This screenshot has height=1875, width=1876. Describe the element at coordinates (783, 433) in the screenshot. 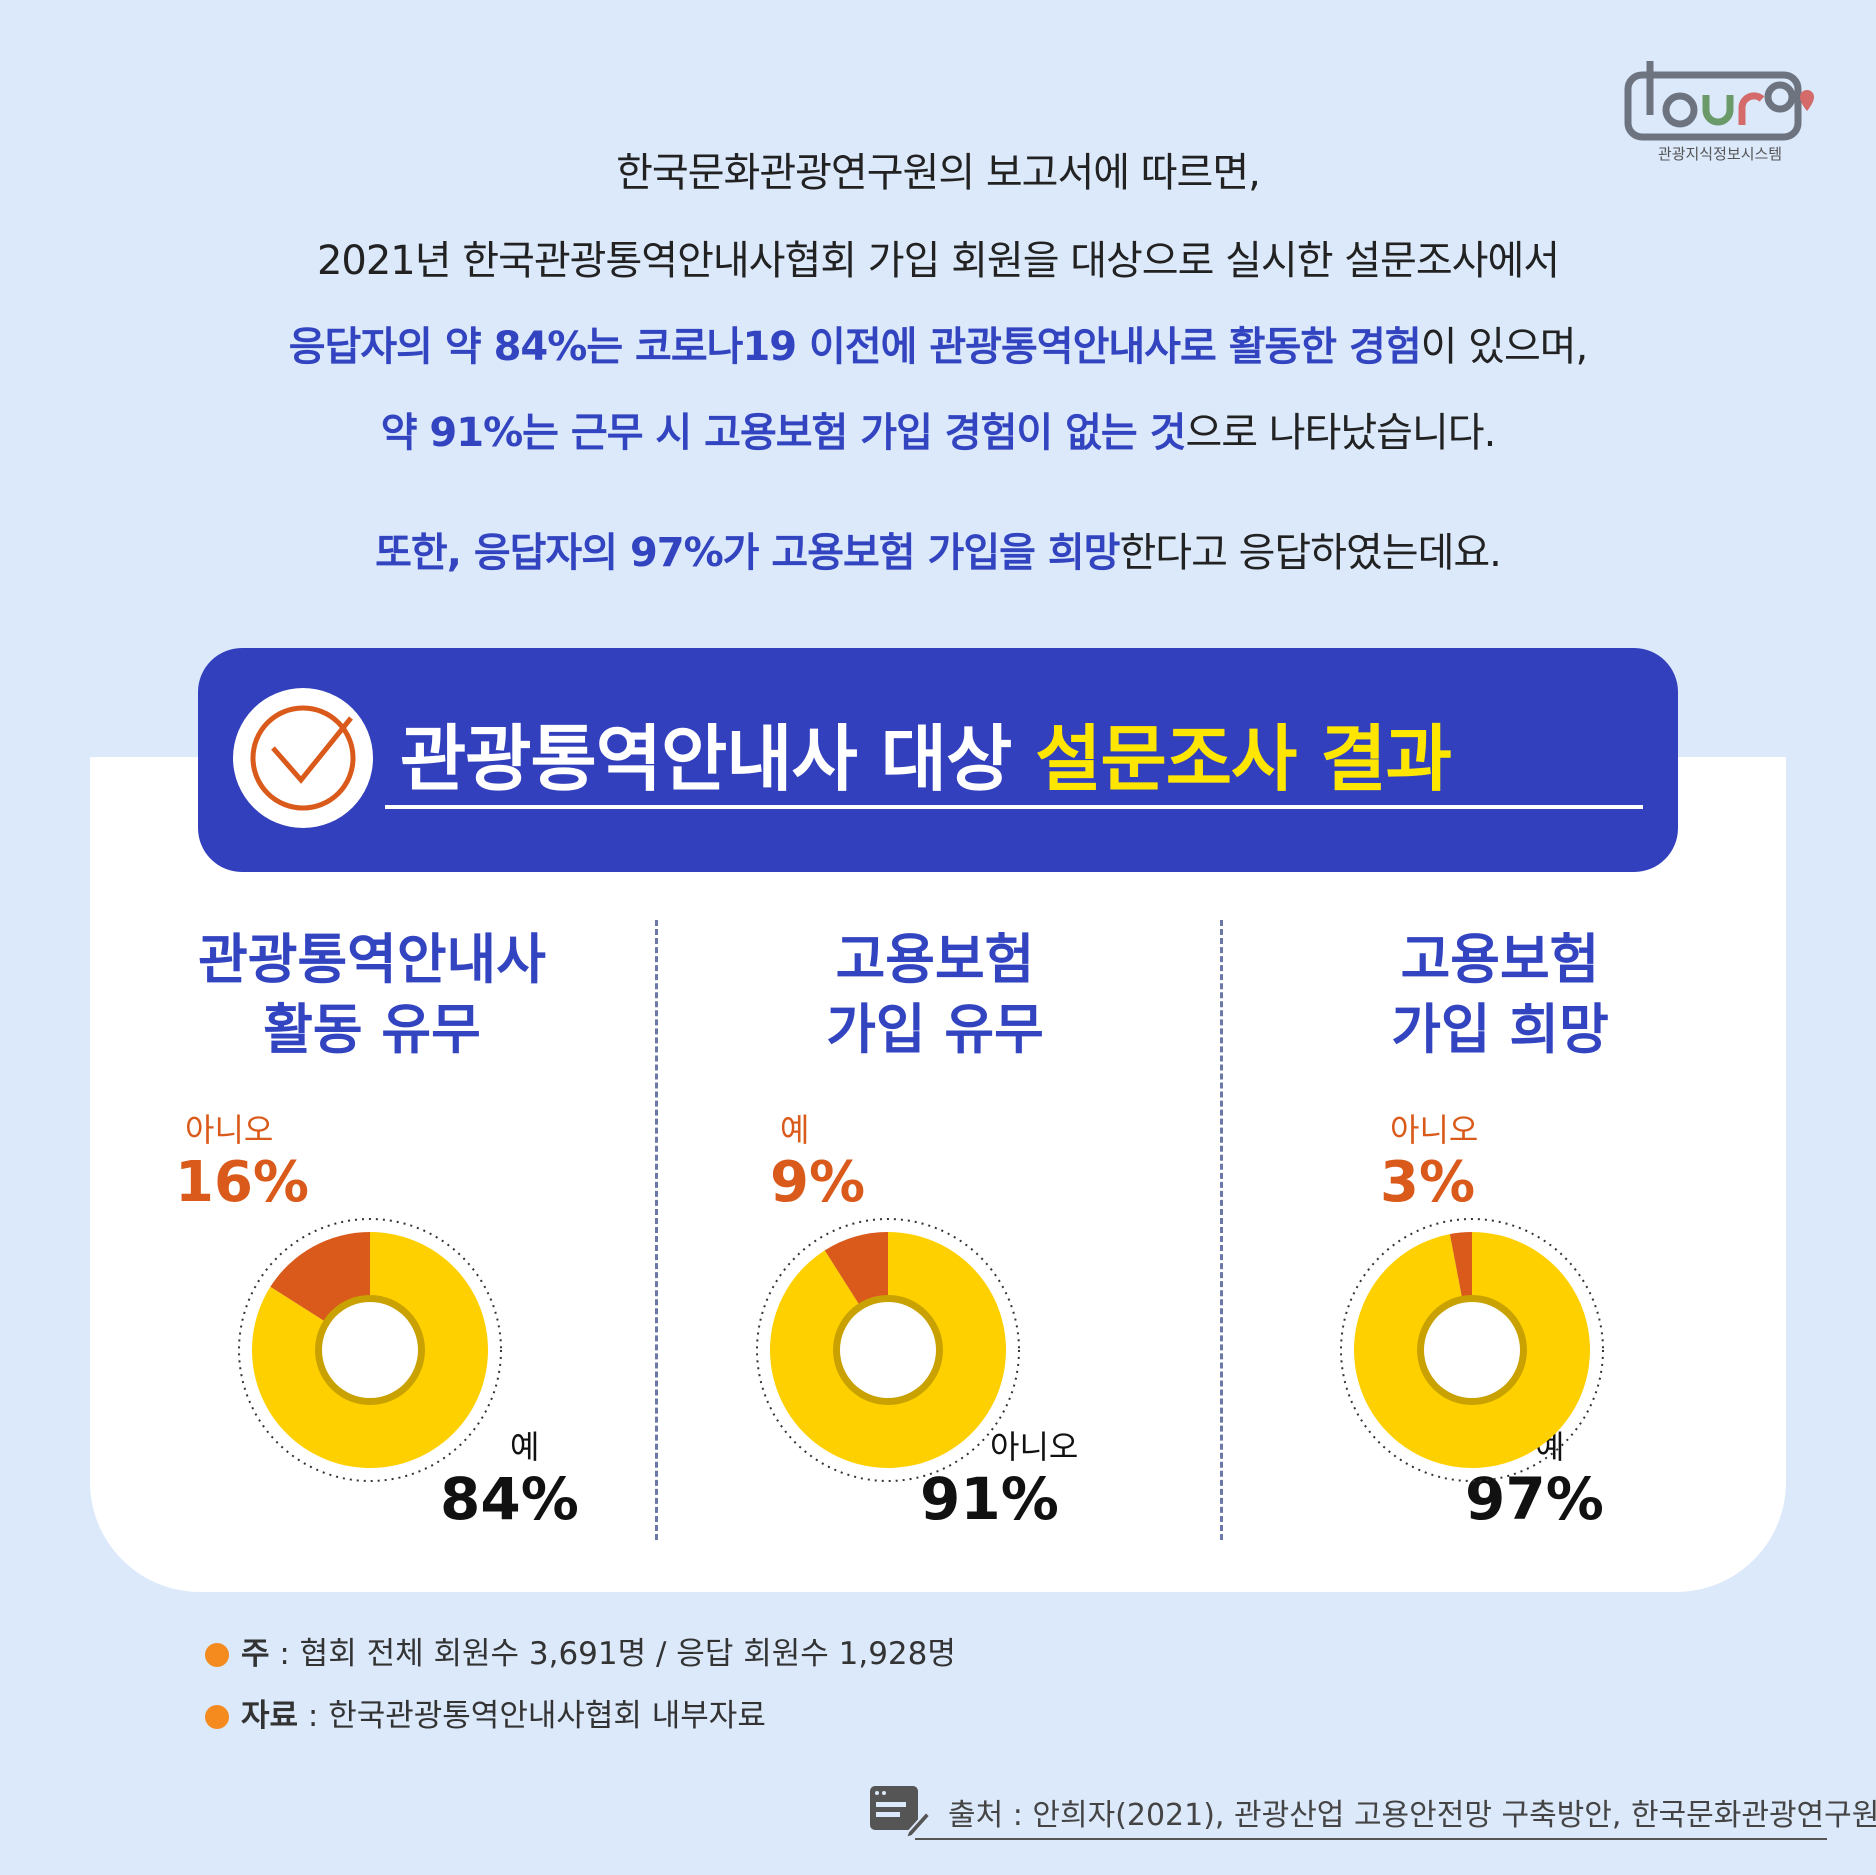

I see `highlight: 약 91%는 근무 시 고용보험 가입 경험이 없는 것` at that location.